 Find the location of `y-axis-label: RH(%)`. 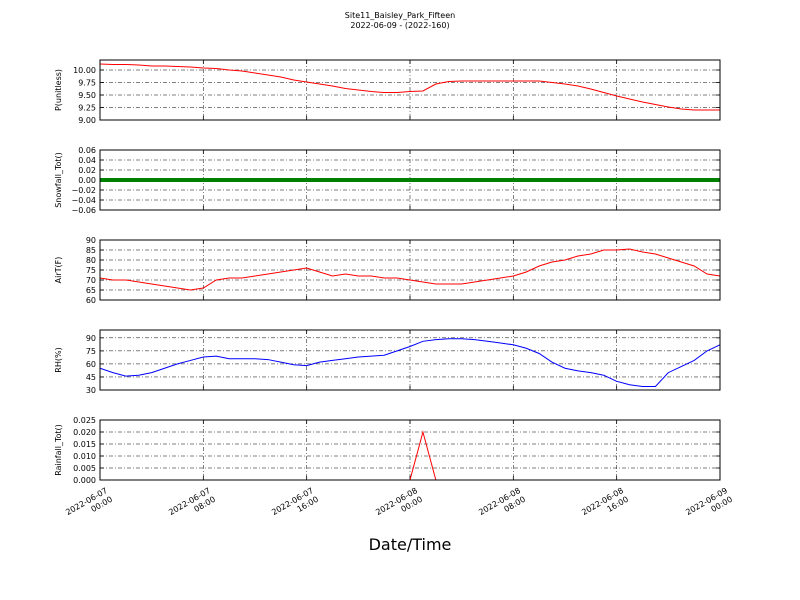

y-axis-label: RH(%) is located at coordinates (58, 359).